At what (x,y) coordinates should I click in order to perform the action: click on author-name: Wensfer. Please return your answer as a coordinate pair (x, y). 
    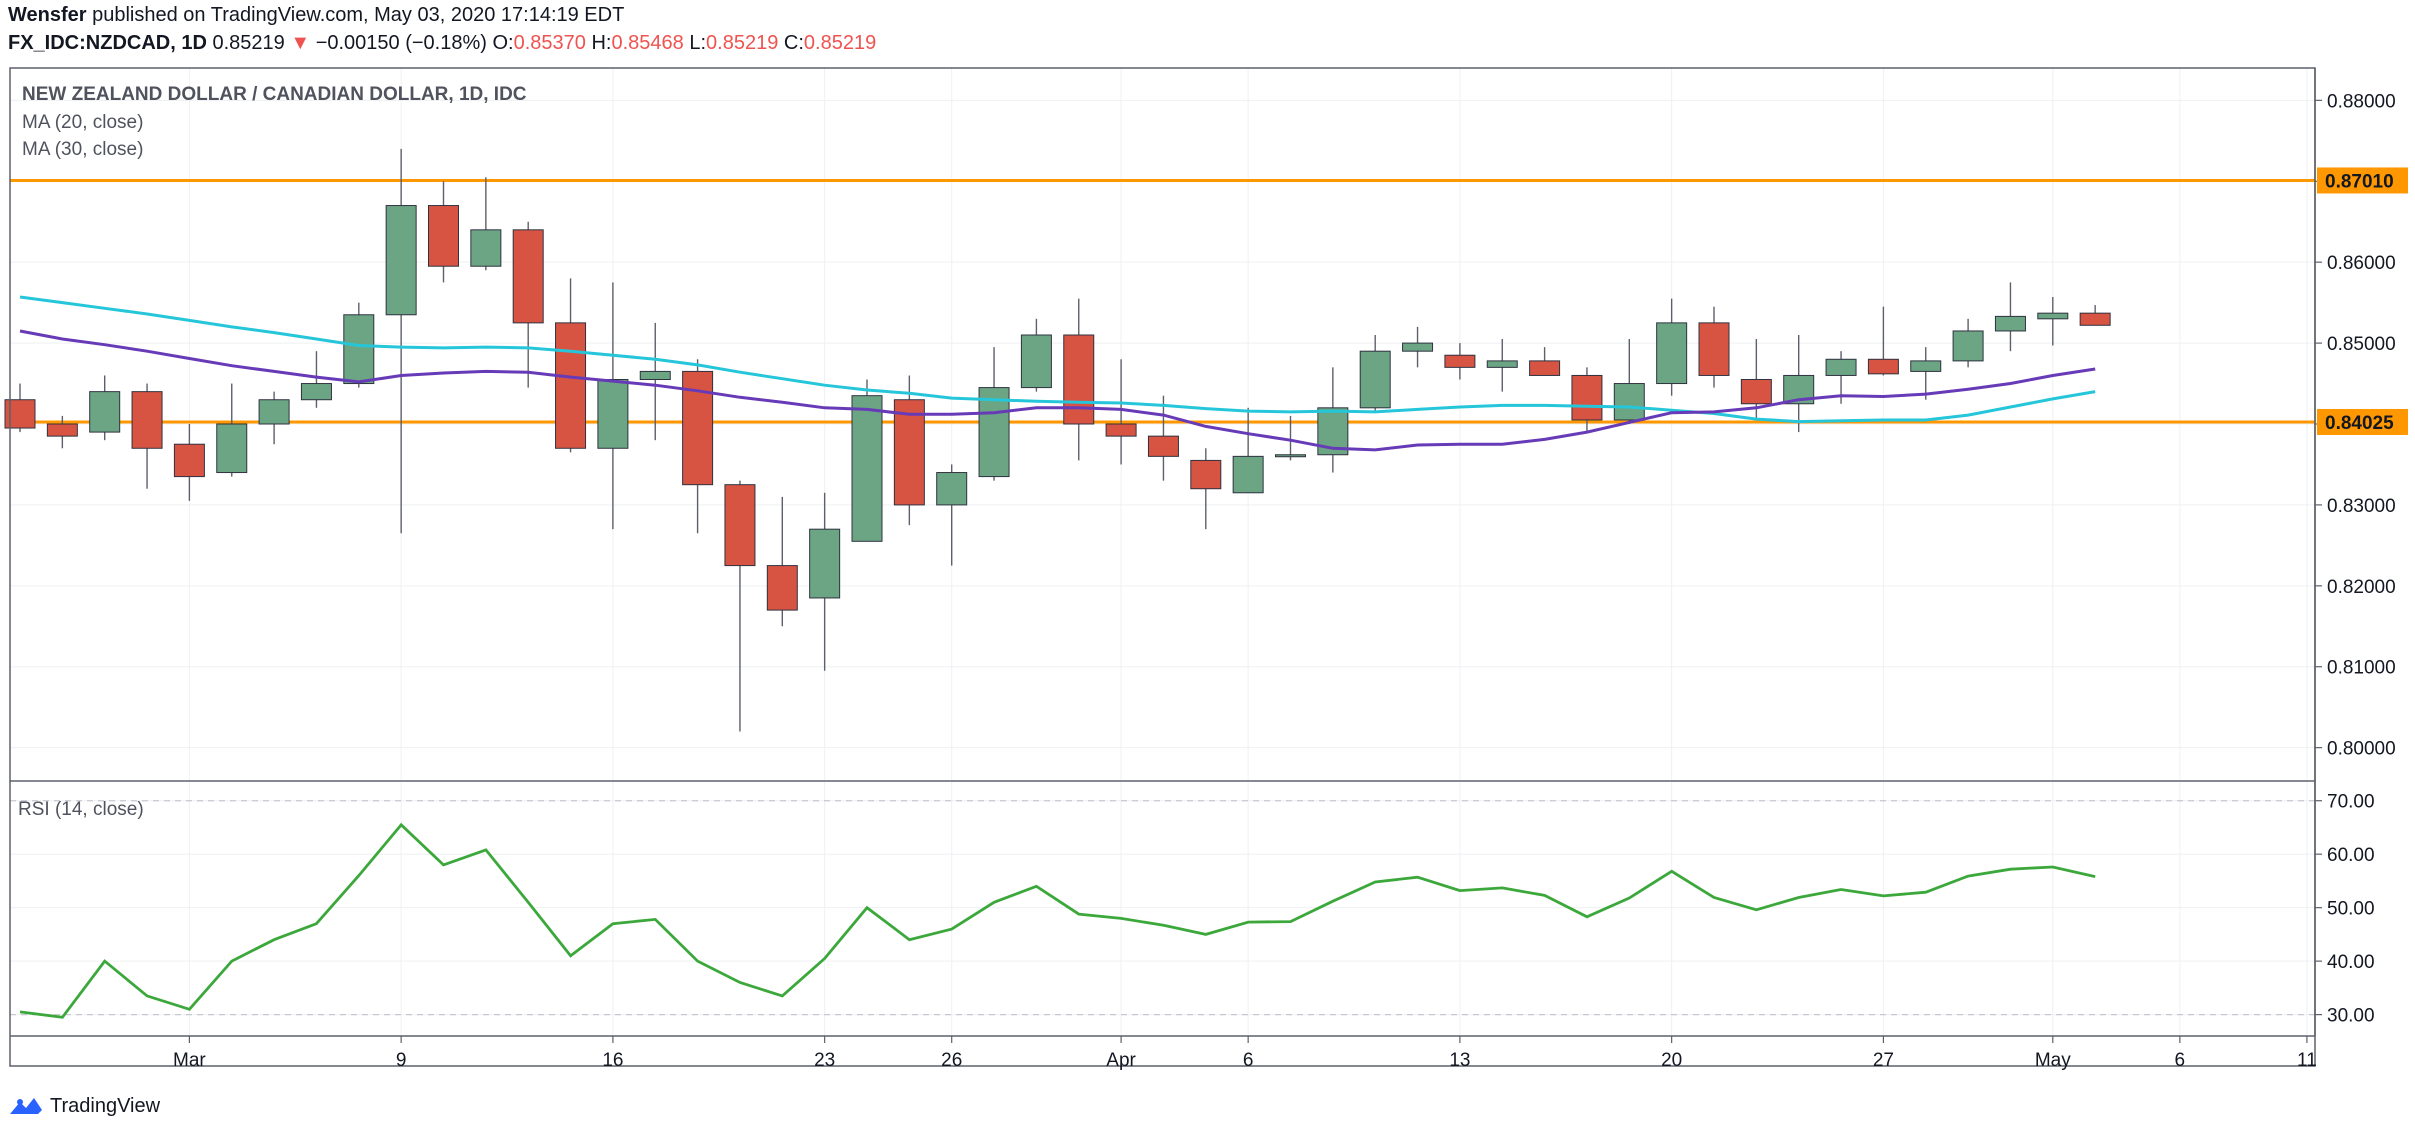
    Looking at the image, I should click on (47, 15).